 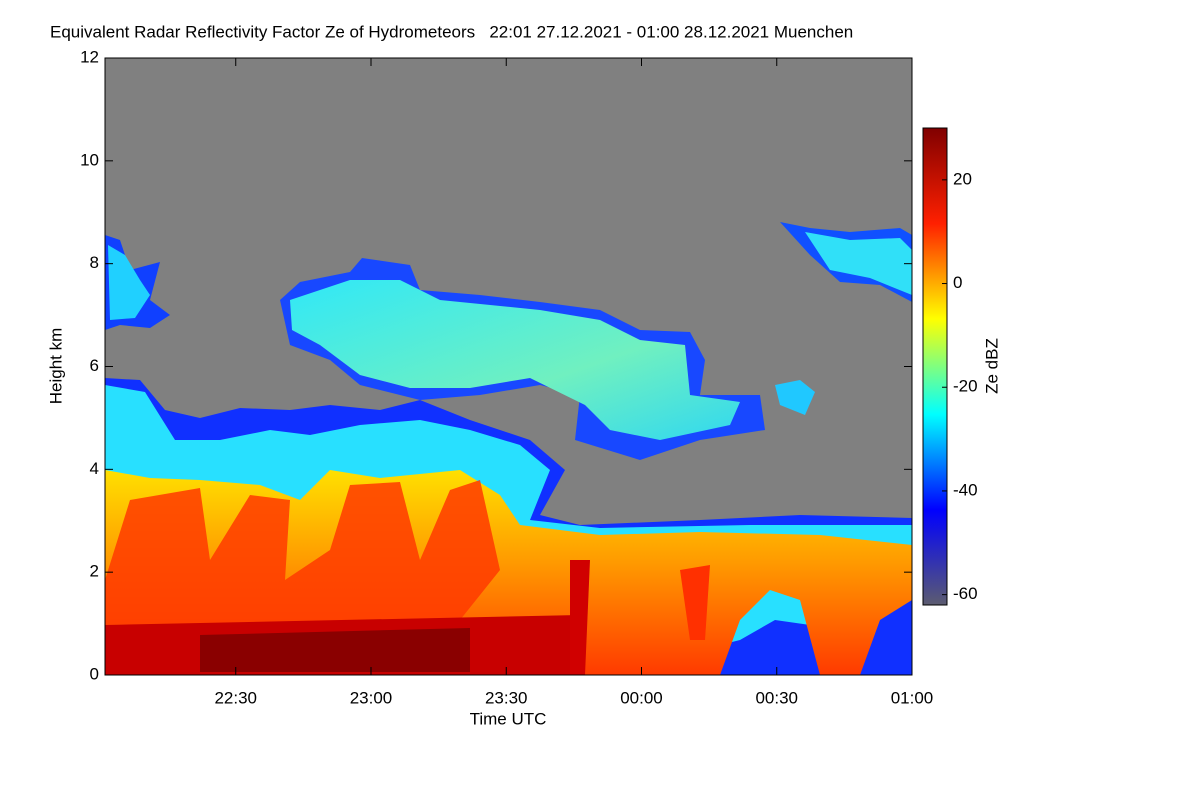 I want to click on y-tick-label: 10, so click(x=89, y=159).